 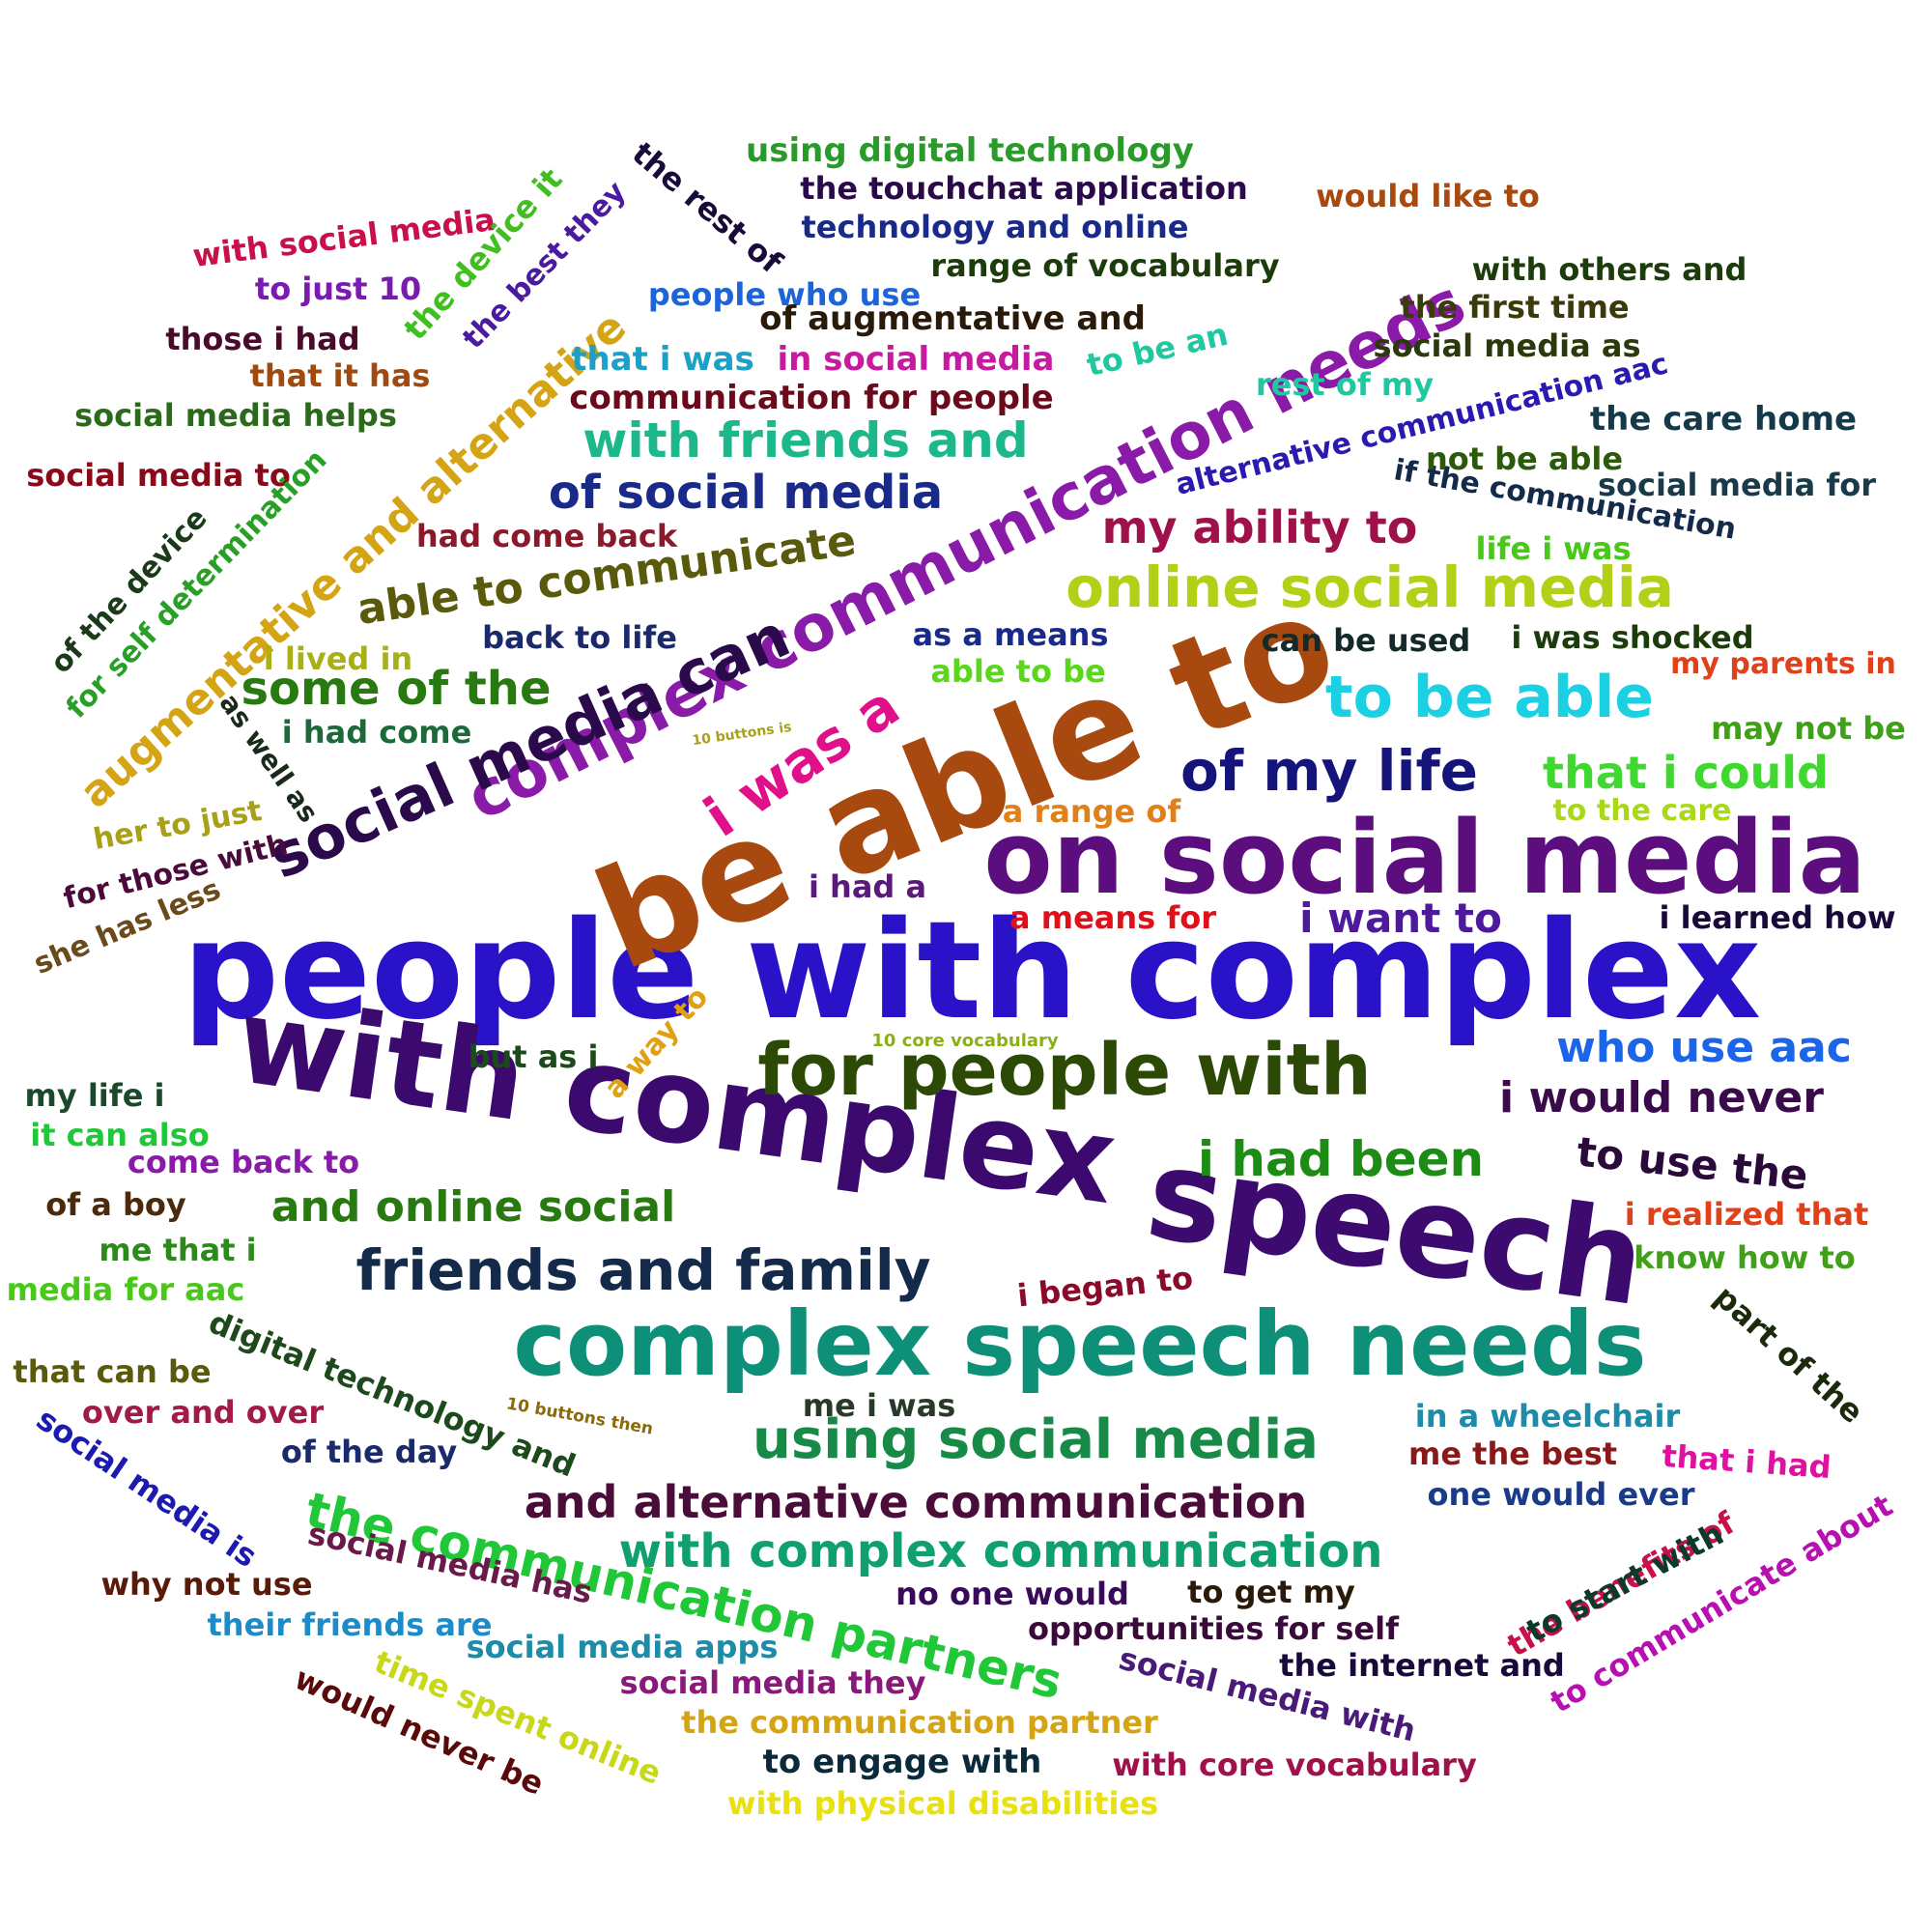 I want to click on phrase: i had been, so click(x=1341, y=1159).